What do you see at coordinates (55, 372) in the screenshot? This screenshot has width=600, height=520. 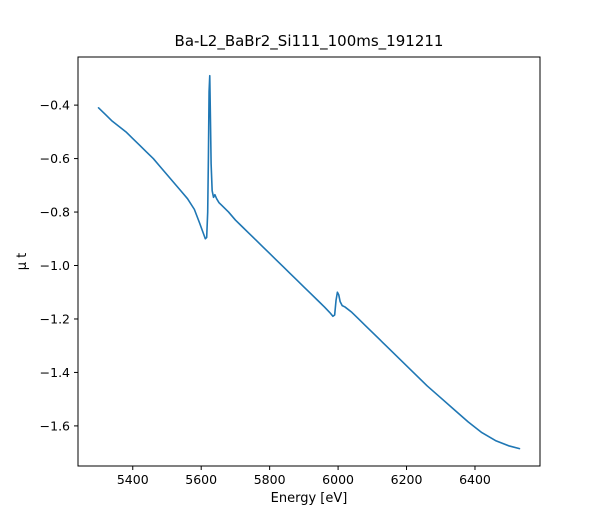 I see `y-tick-label: −1.4` at bounding box center [55, 372].